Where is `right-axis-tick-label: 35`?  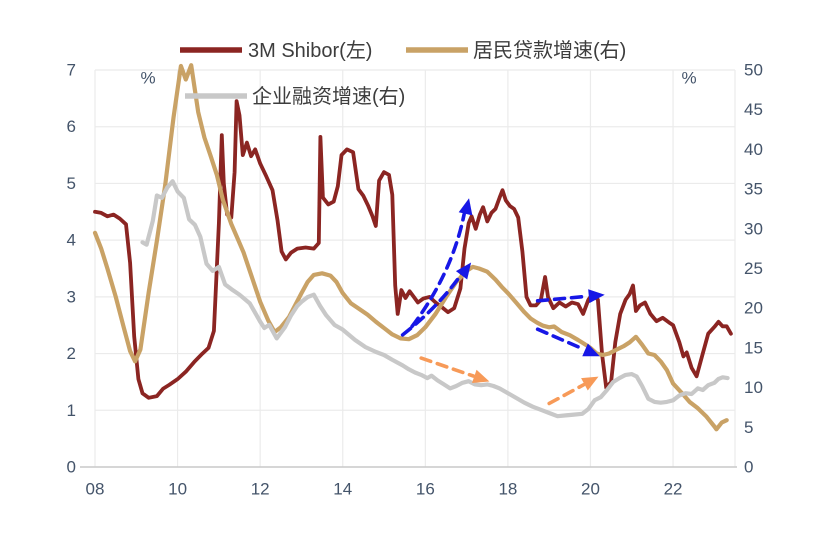
right-axis-tick-label: 35 is located at coordinates (753, 189).